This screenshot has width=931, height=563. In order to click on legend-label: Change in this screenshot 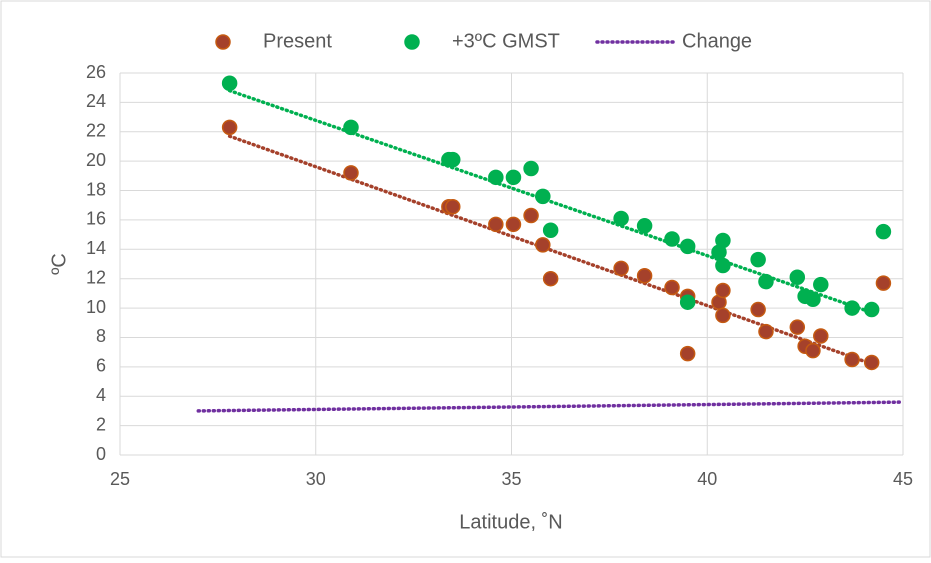, I will do `click(717, 41)`.